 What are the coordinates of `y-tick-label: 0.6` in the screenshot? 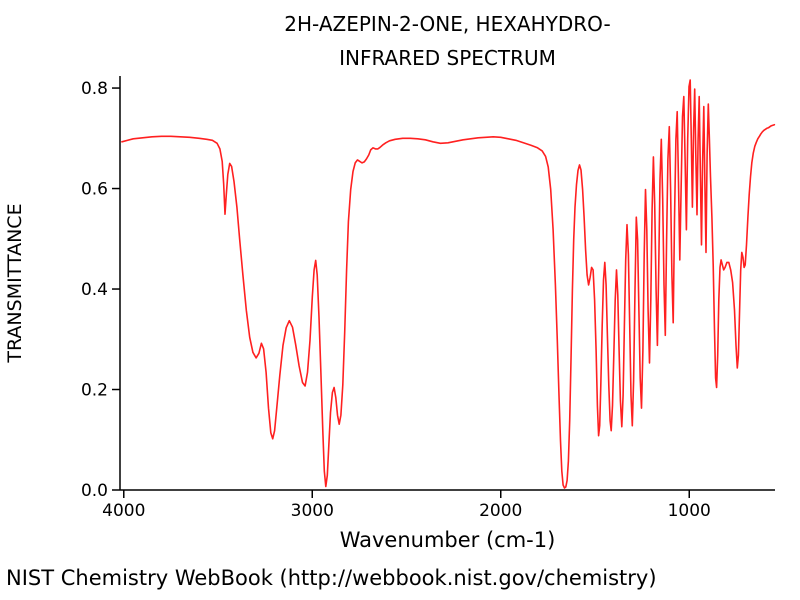 It's located at (94, 190).